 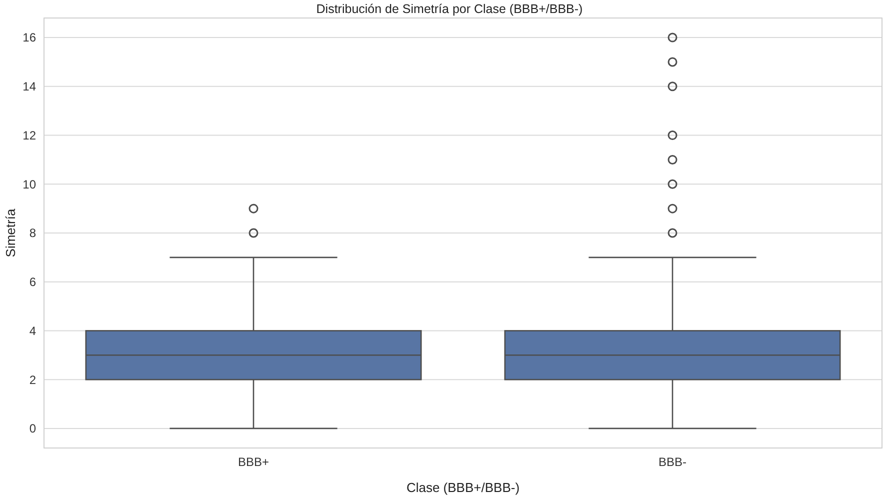 I want to click on y-tick-label: 2, so click(x=32, y=379).